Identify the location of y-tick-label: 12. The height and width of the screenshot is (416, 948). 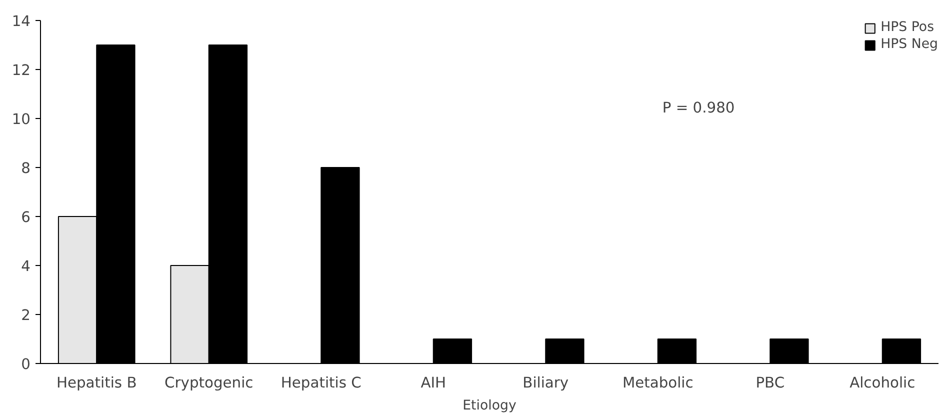
(21, 70).